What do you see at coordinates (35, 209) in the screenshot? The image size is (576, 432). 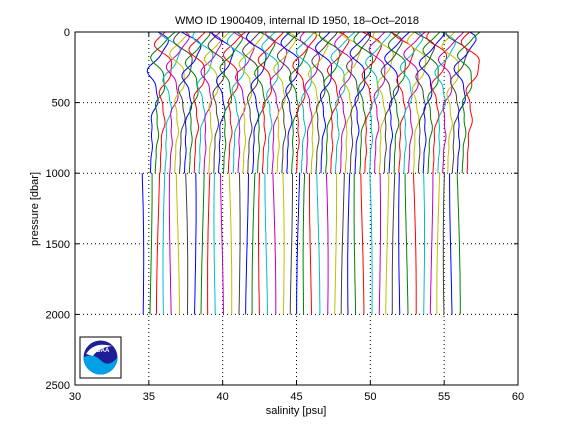 I see `y-axis-title: pressure [dbar]` at bounding box center [35, 209].